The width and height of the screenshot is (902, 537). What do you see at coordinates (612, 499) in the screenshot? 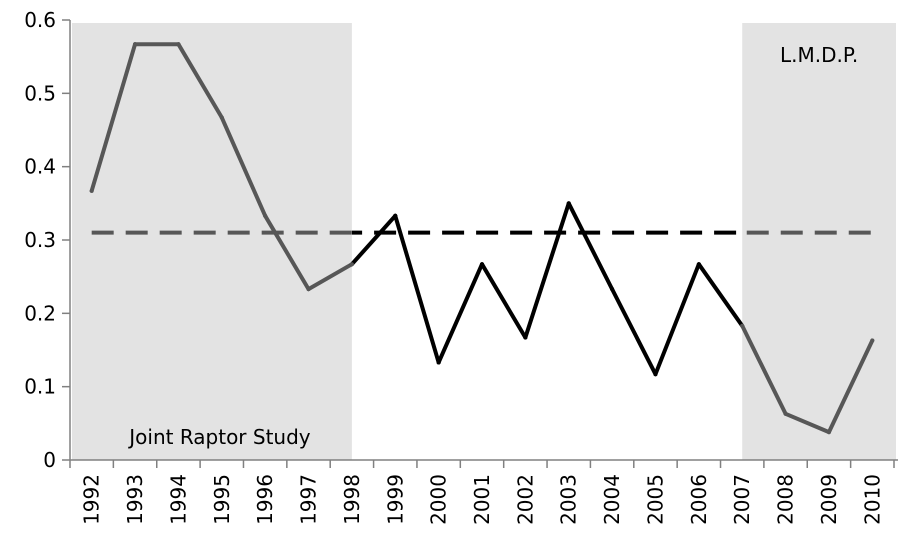
I see `x-tick-label-2004: 2004` at bounding box center [612, 499].